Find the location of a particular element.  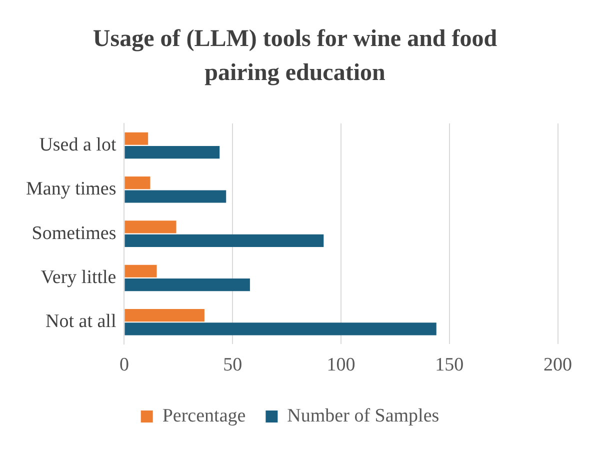

y-tick-label: Many times is located at coordinates (71, 189).